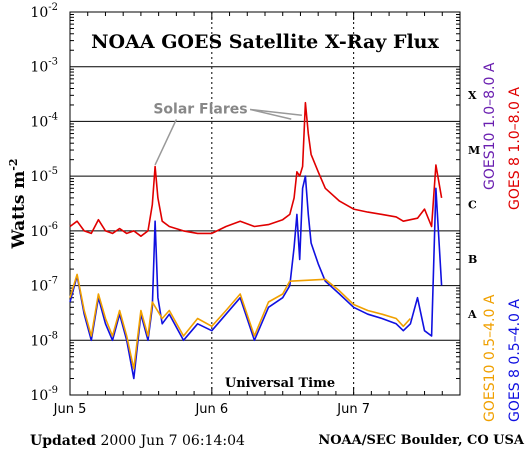  I want to click on y-tick-label: 10⁻³, so click(44, 66).